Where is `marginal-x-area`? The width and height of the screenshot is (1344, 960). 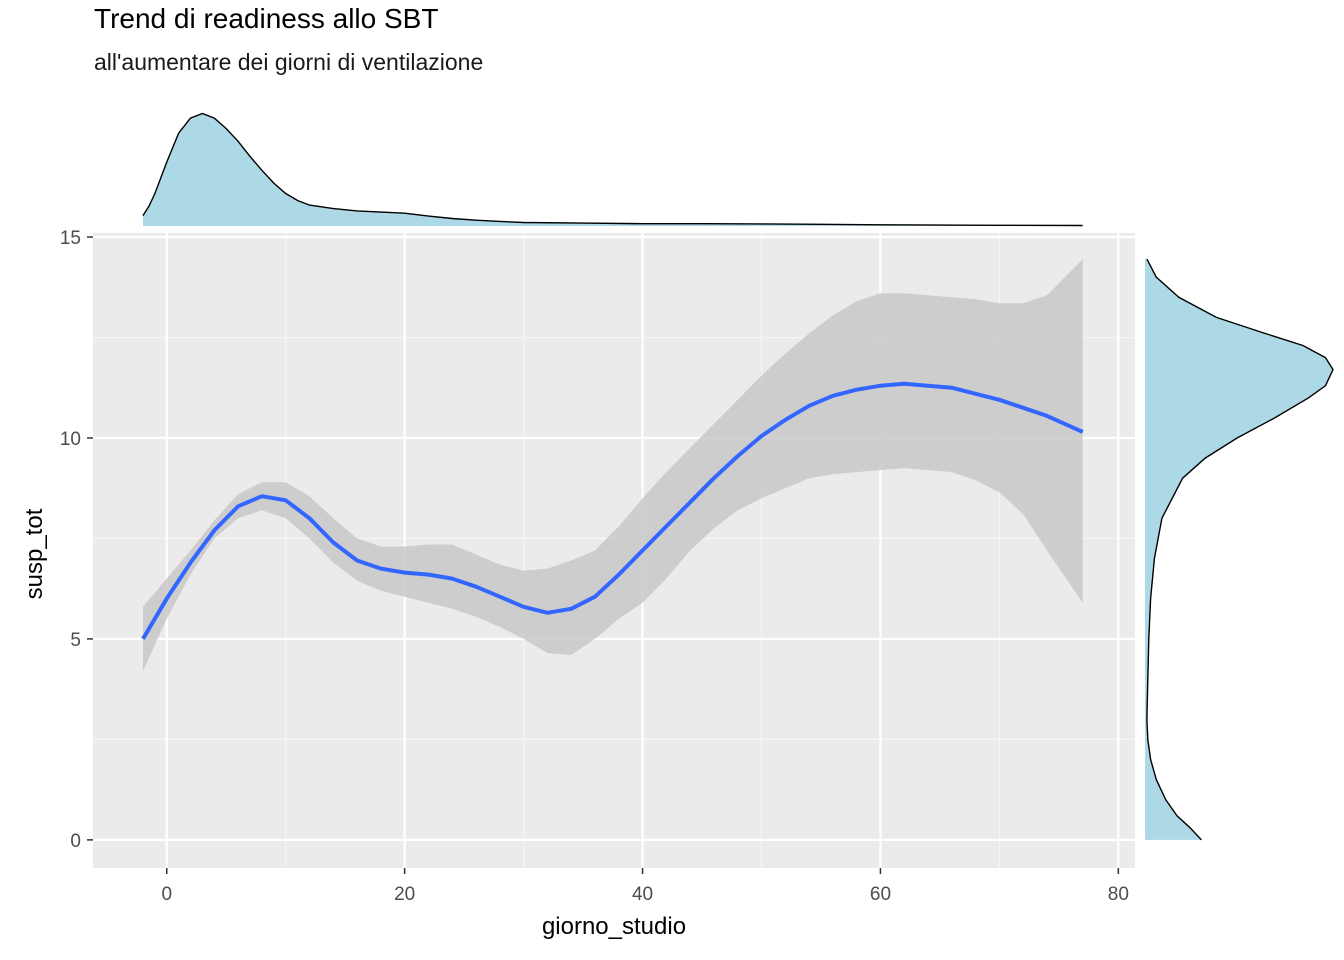 marginal-x-area is located at coordinates (613, 169).